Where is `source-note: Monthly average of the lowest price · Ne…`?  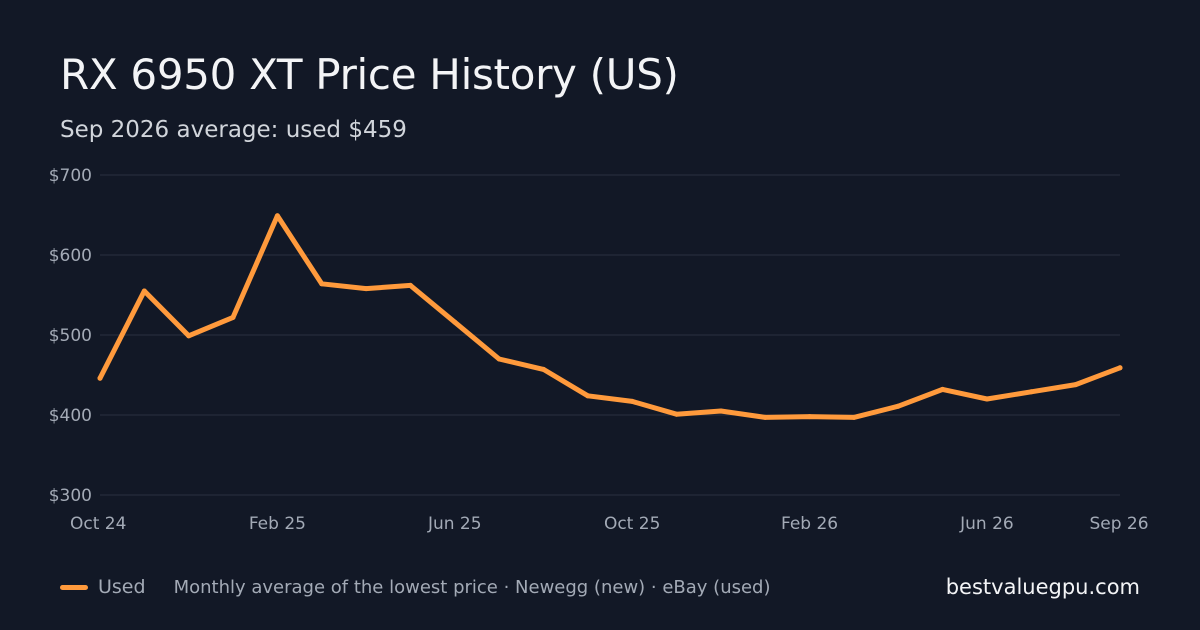 source-note: Monthly average of the lowest price · Ne… is located at coordinates (472, 587).